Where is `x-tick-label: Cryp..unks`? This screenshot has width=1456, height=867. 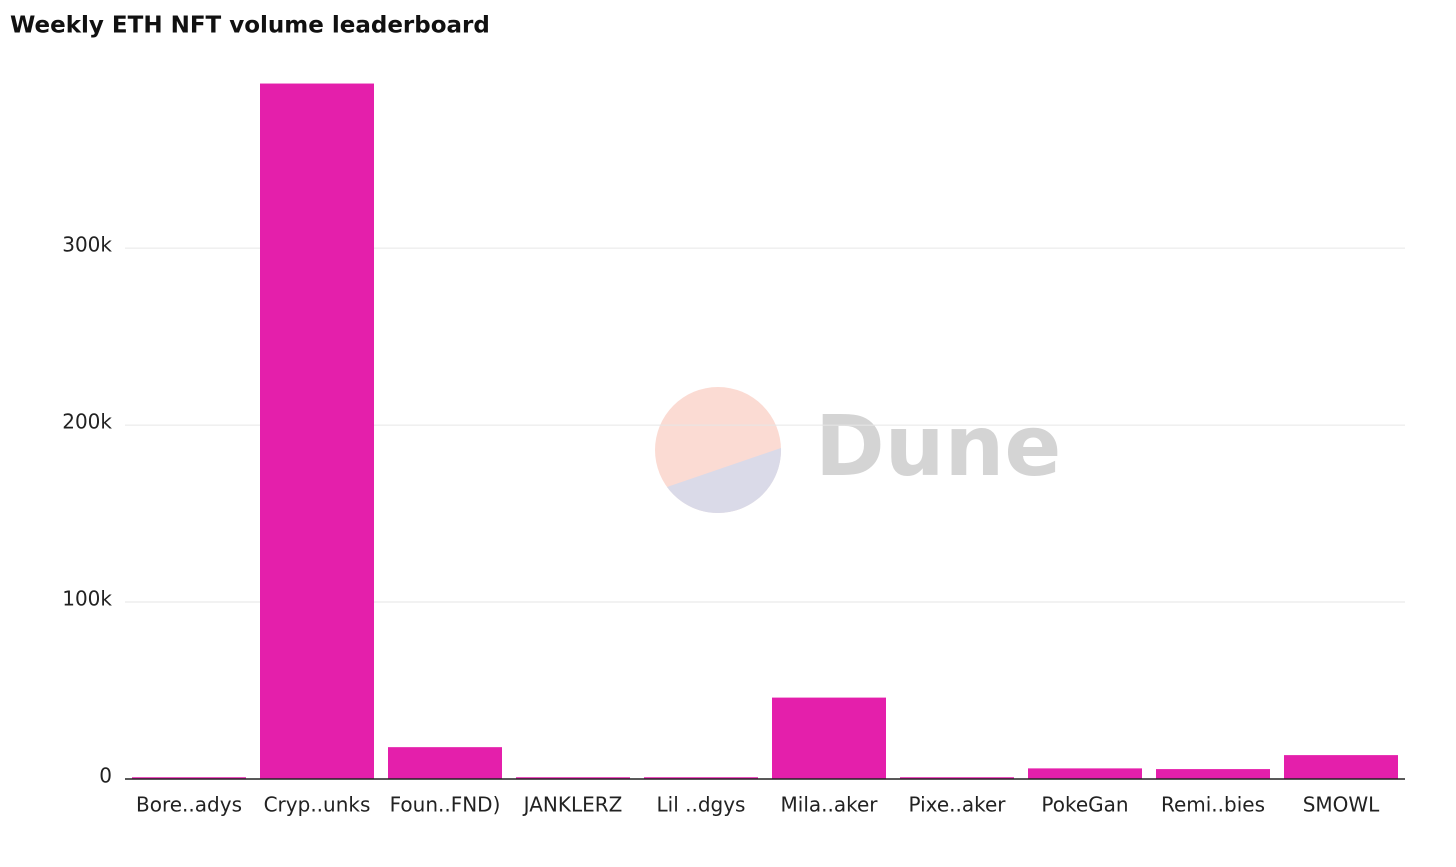 x-tick-label: Cryp..unks is located at coordinates (317, 805).